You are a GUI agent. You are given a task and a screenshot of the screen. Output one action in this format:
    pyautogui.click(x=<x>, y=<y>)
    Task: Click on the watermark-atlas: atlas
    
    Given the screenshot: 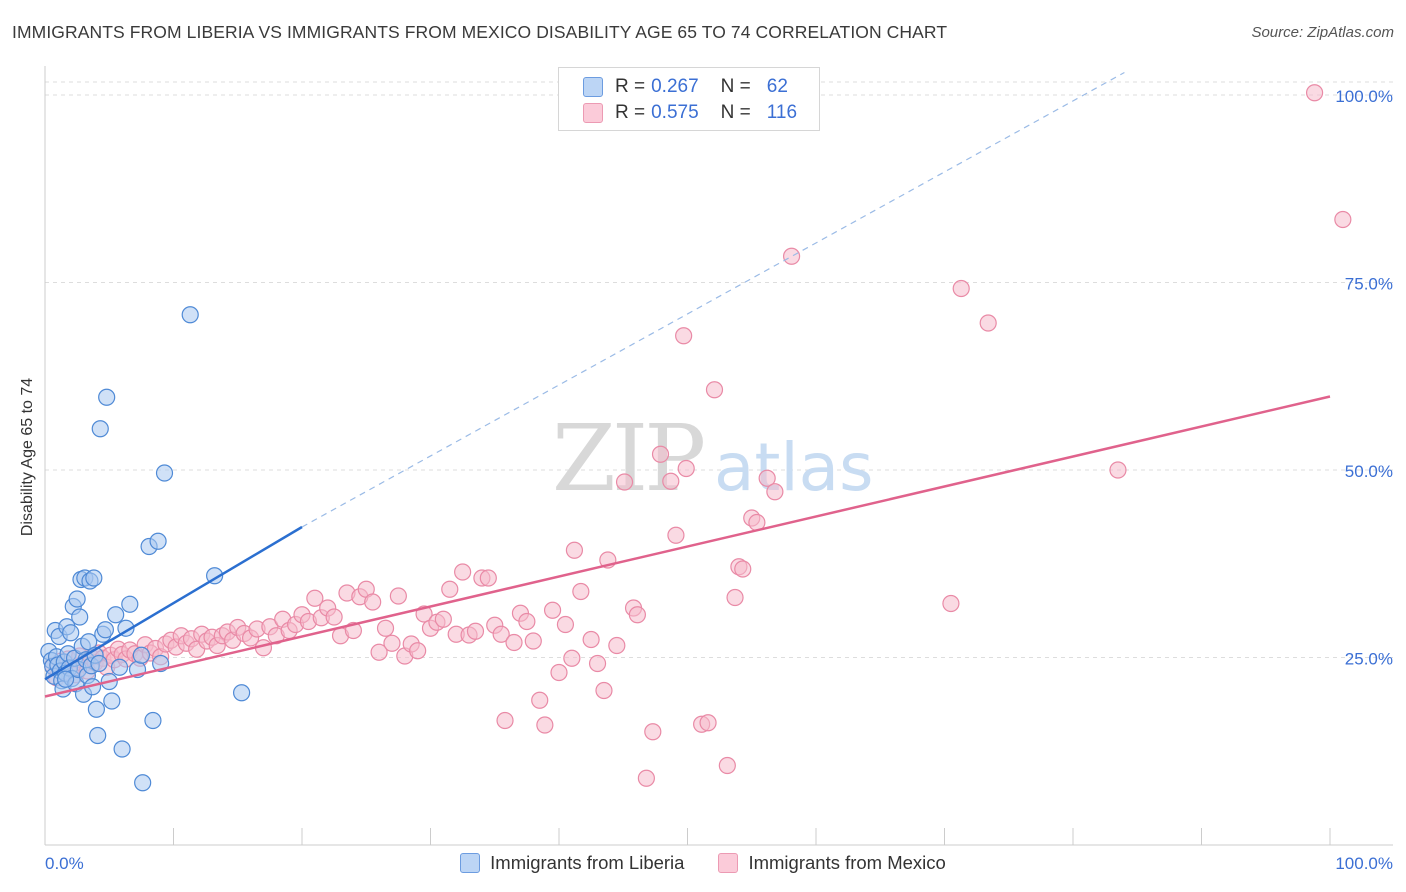 What is the action you would take?
    pyautogui.click(x=794, y=467)
    